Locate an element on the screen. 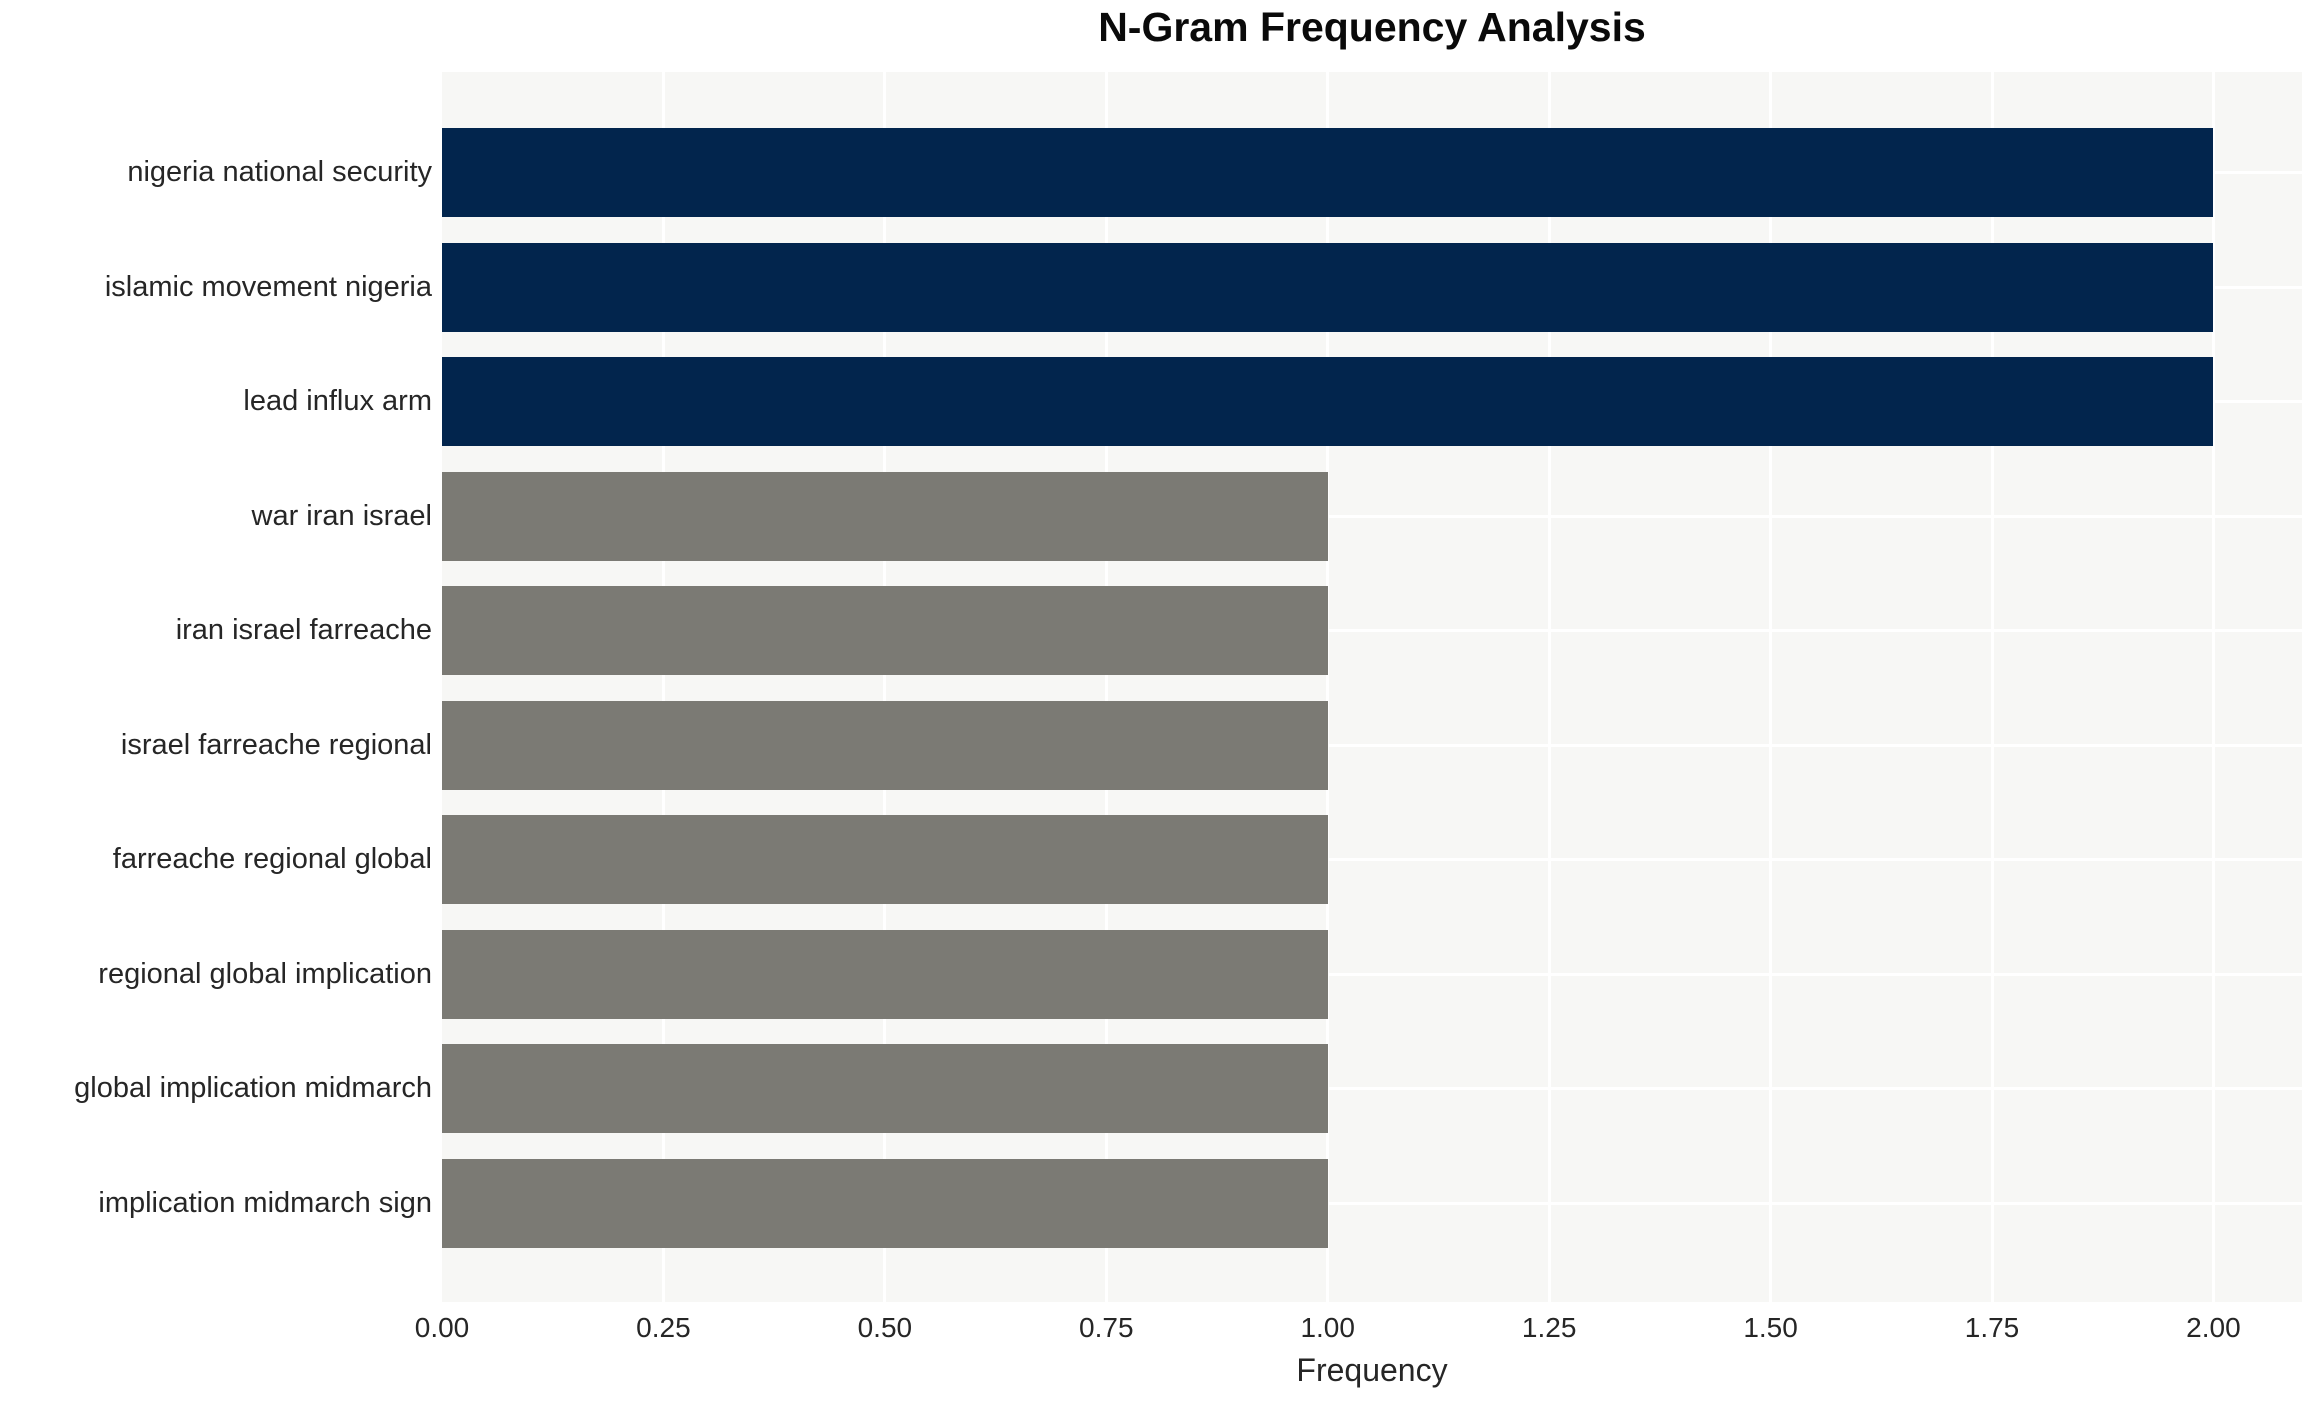  y-tick-label: farreache regional global is located at coordinates (272, 859).